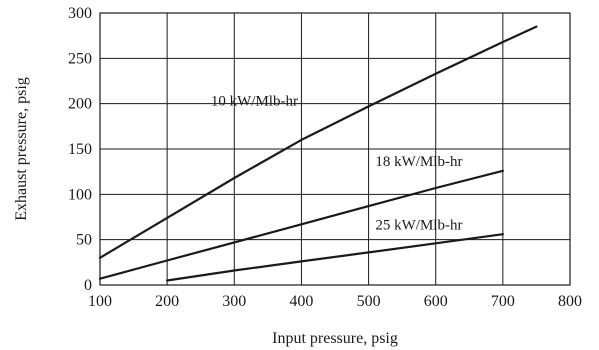  I want to click on y-tick-label: 250, so click(80, 58).